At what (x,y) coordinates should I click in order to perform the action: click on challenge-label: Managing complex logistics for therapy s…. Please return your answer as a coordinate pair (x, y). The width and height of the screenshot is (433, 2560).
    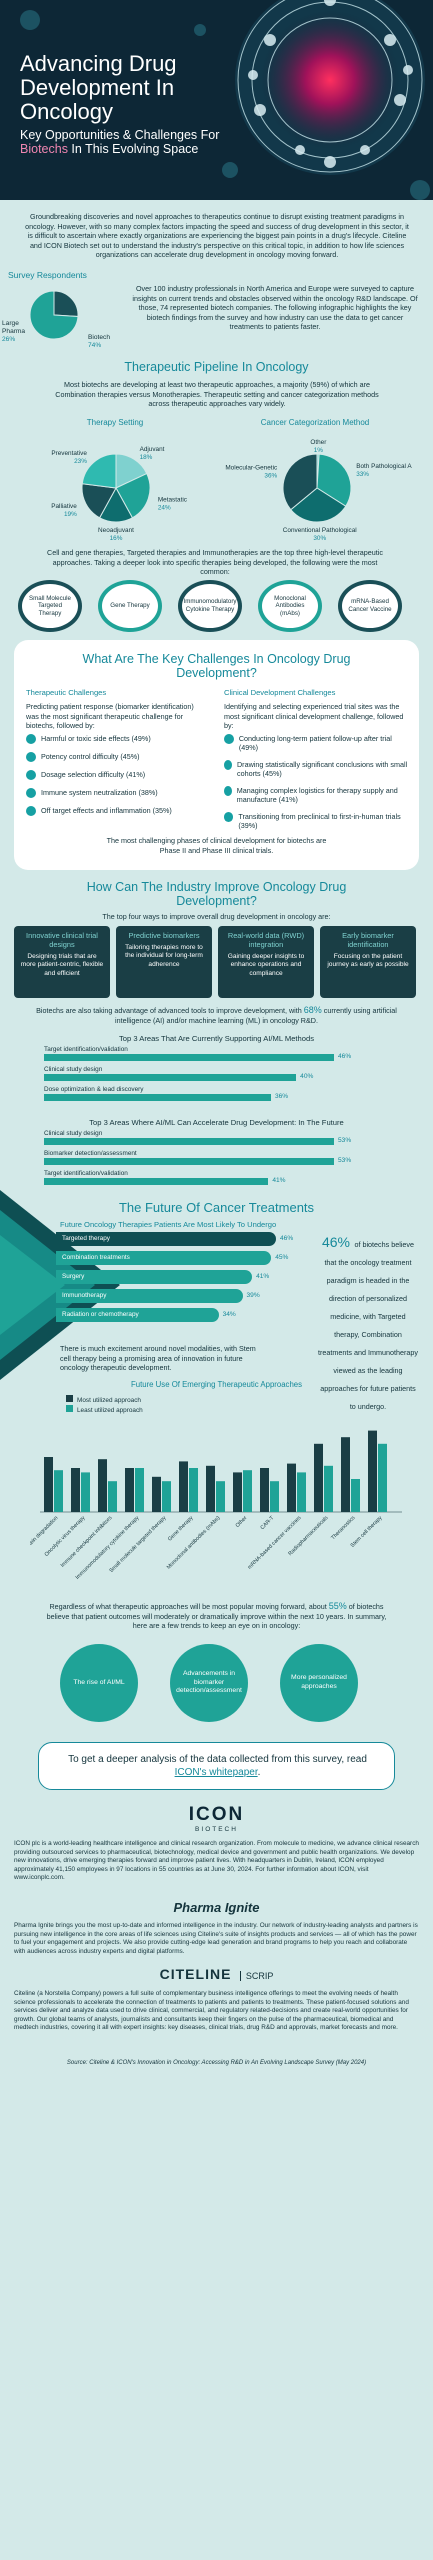
    Looking at the image, I should click on (317, 795).